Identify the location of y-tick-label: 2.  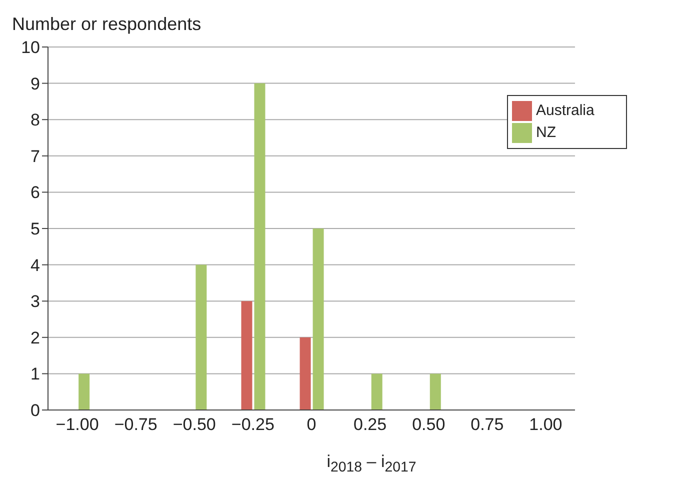
(35, 338).